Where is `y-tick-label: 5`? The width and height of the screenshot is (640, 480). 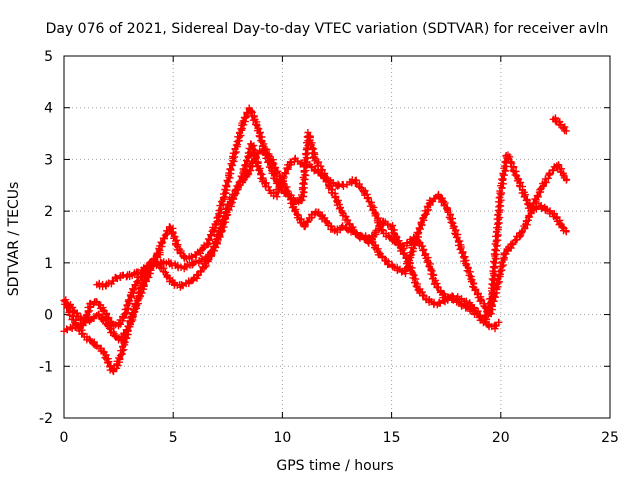
y-tick-label: 5 is located at coordinates (48, 57).